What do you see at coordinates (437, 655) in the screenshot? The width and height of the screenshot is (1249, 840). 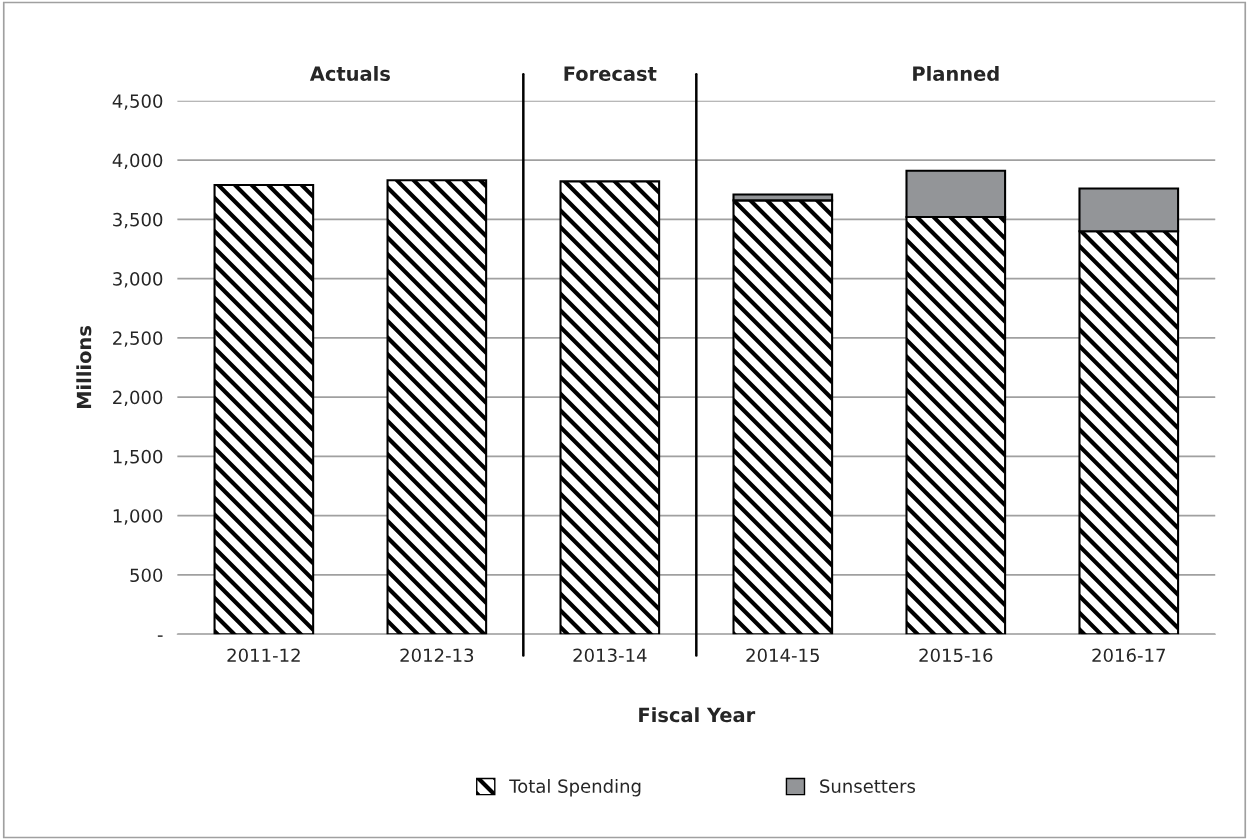 I see `x-tick-label: 2012-13` at bounding box center [437, 655].